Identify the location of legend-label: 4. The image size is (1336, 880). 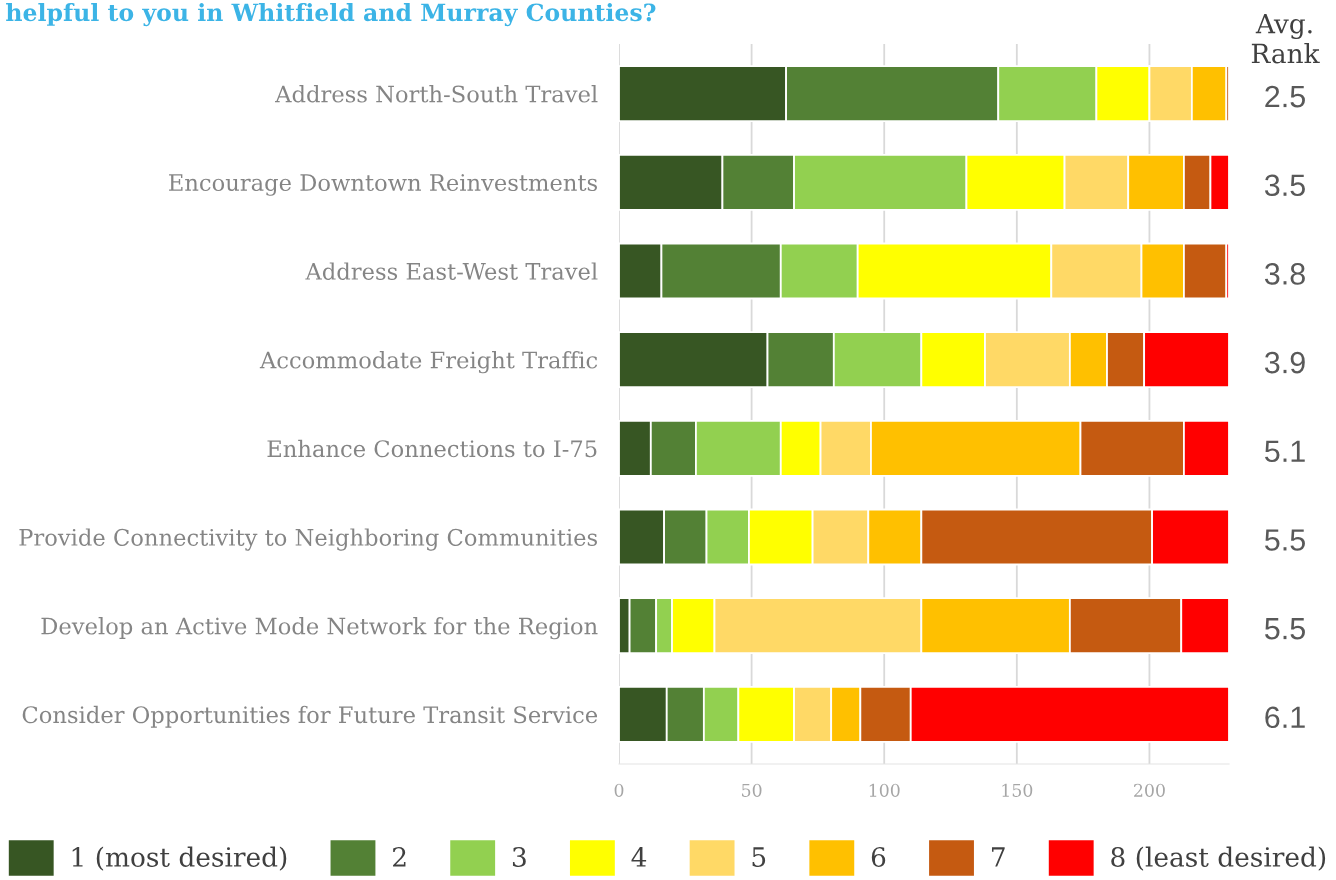
(639, 856).